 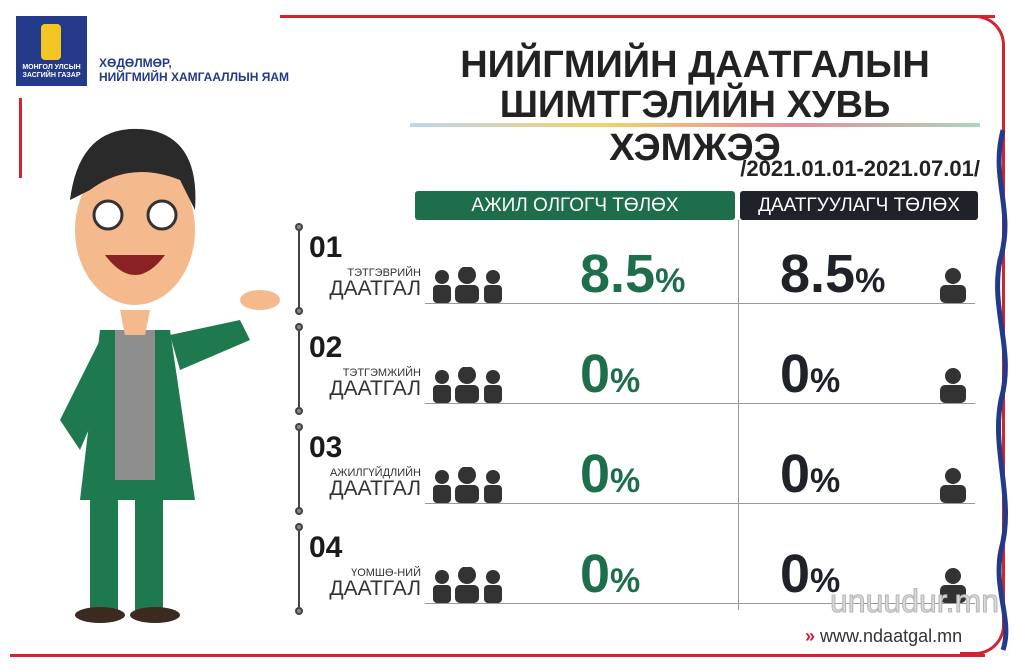 I want to click on insurance-type: ТЭТГЭМЖИЙН, so click(x=381, y=373).